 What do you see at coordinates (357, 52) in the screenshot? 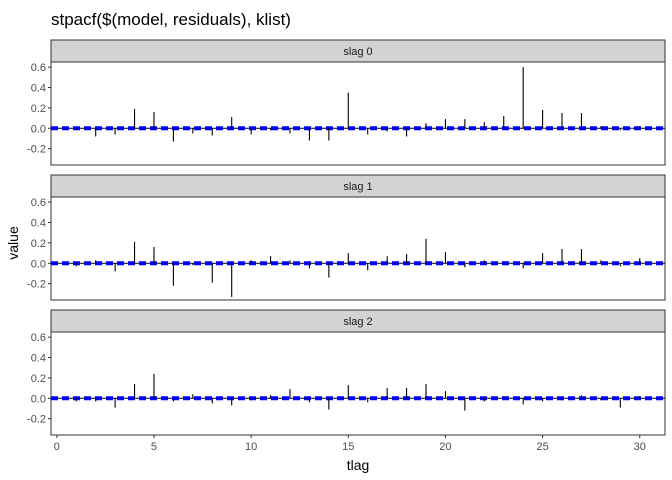
I see `facet-strip-label: slag 0` at bounding box center [357, 52].